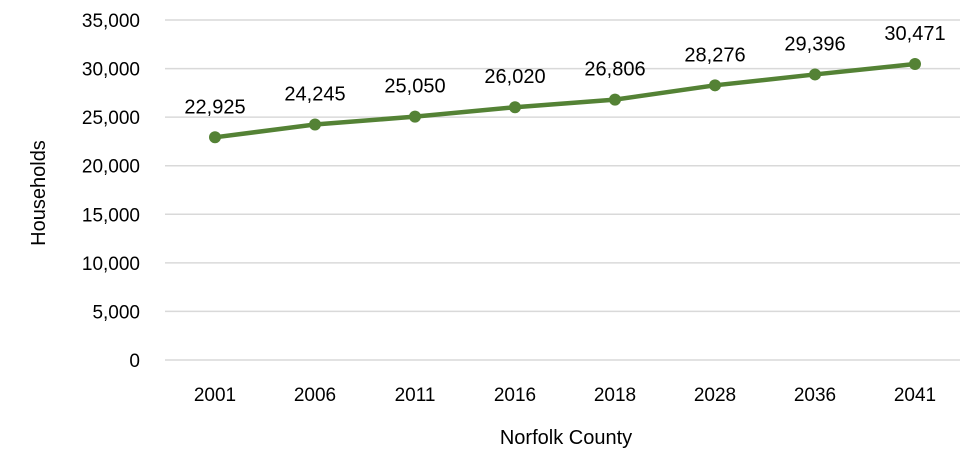 This screenshot has height=453, width=961. What do you see at coordinates (565, 395) in the screenshot?
I see `x-axis-ticks: 2001 2006 2011 2016 2018 2028 2036 2041` at bounding box center [565, 395].